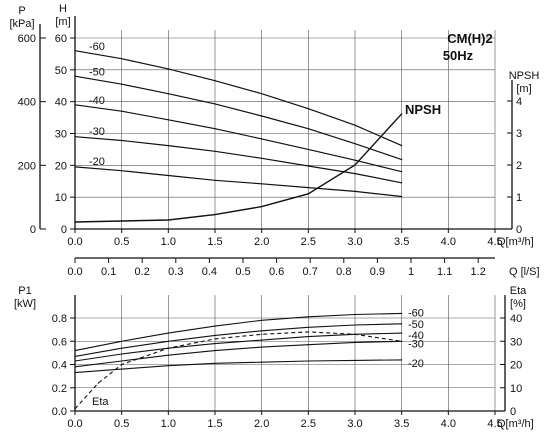 Image resolution: width=548 pixels, height=433 pixels. What do you see at coordinates (519, 166) in the screenshot?
I see `npsh-tick-label-2: 2` at bounding box center [519, 166].